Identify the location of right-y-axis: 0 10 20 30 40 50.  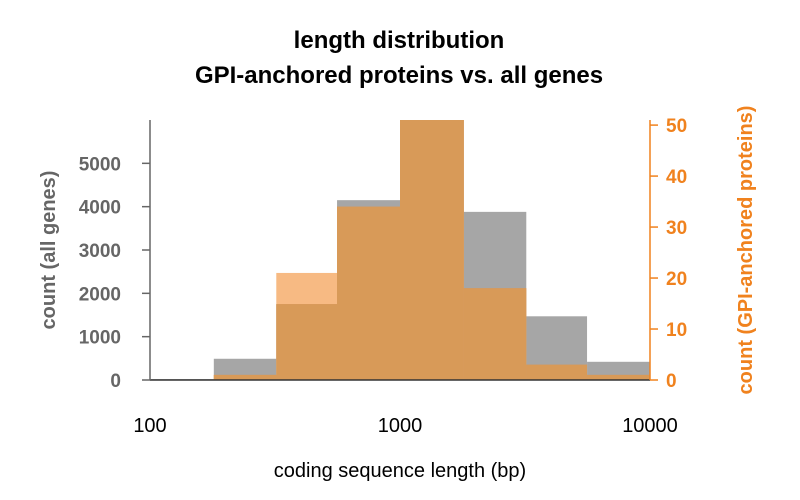
(668, 254).